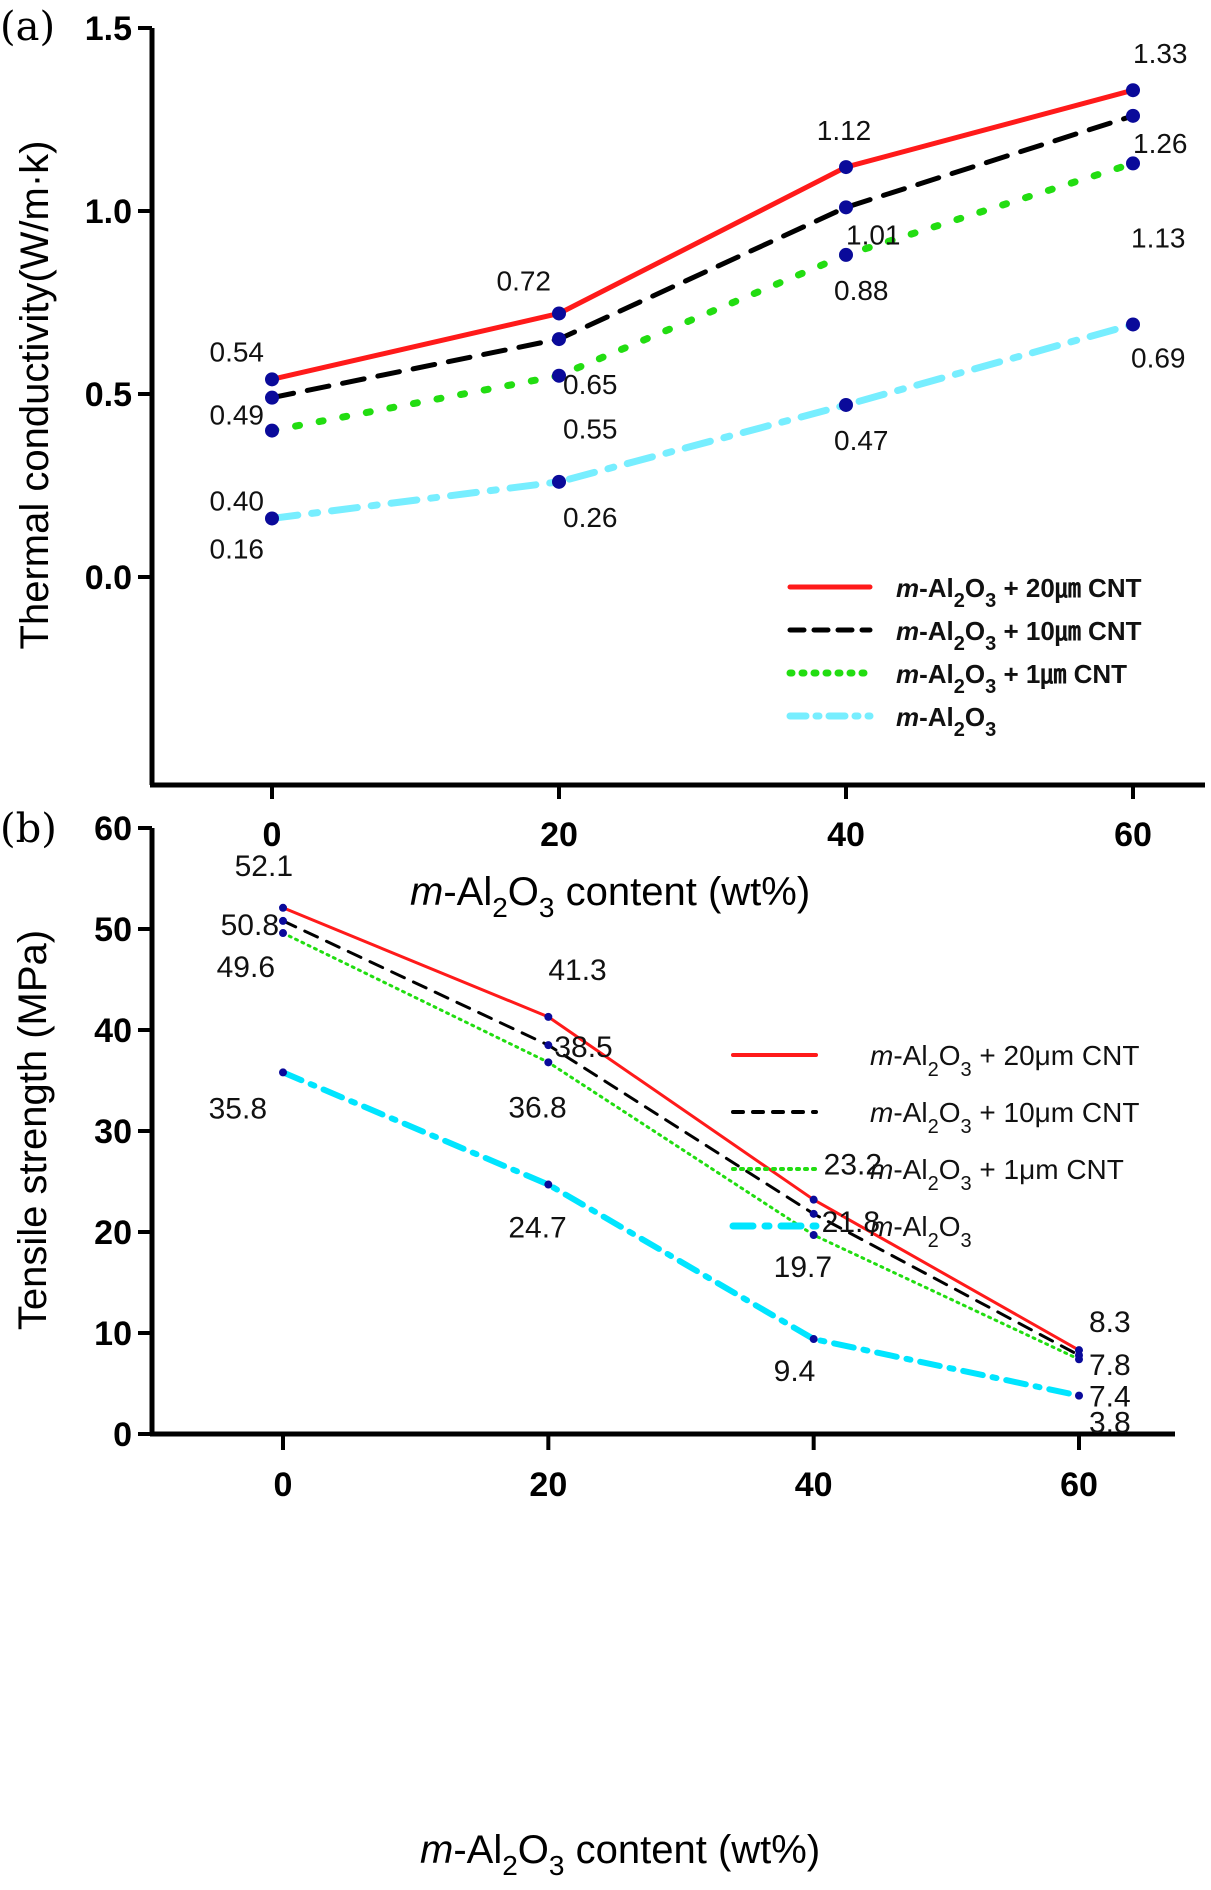 This screenshot has height=1890, width=1211. What do you see at coordinates (537, 1228) in the screenshot?
I see `data-label: 24.7` at bounding box center [537, 1228].